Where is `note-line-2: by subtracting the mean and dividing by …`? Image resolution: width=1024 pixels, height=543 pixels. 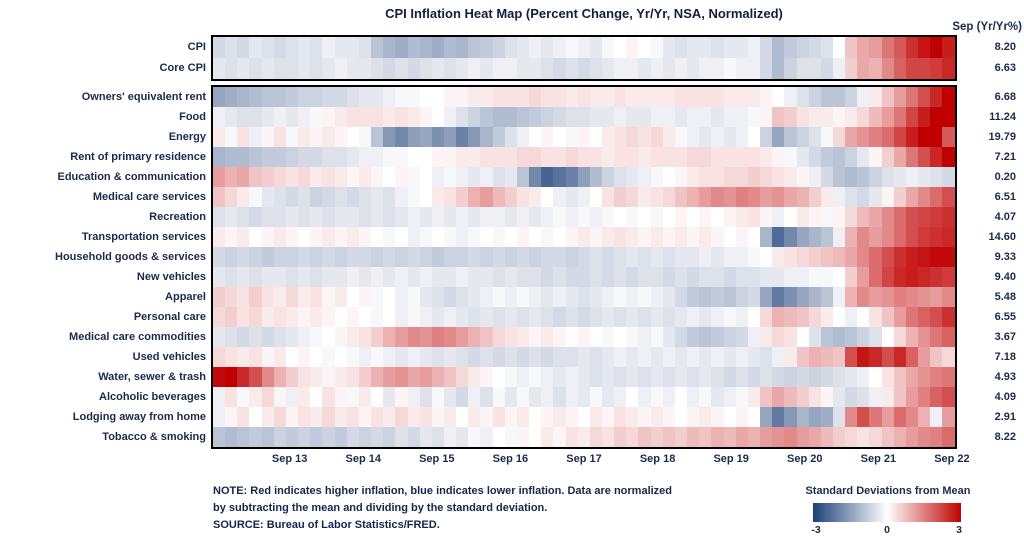 note-line-2: by subtracting the mean and dividing by … is located at coordinates (380, 508).